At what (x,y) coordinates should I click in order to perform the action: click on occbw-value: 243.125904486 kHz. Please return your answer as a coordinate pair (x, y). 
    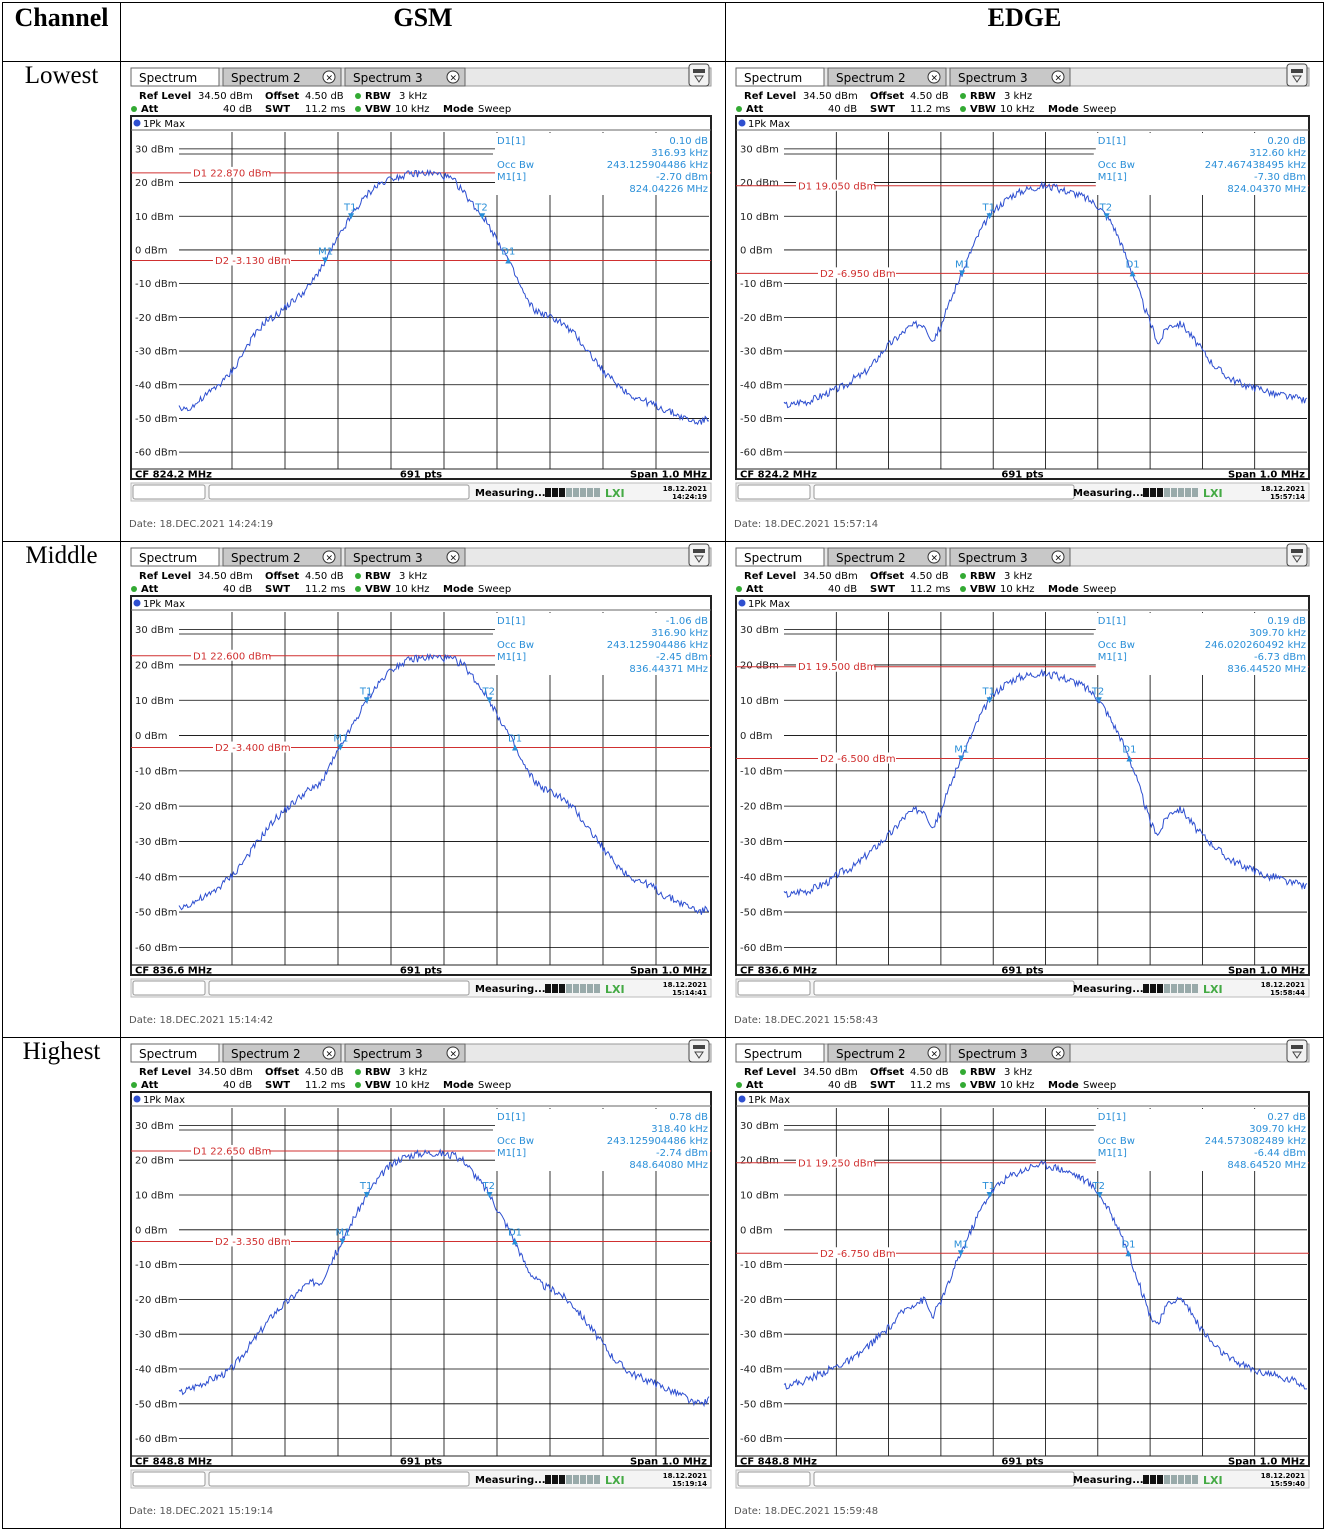
    Looking at the image, I should click on (657, 645).